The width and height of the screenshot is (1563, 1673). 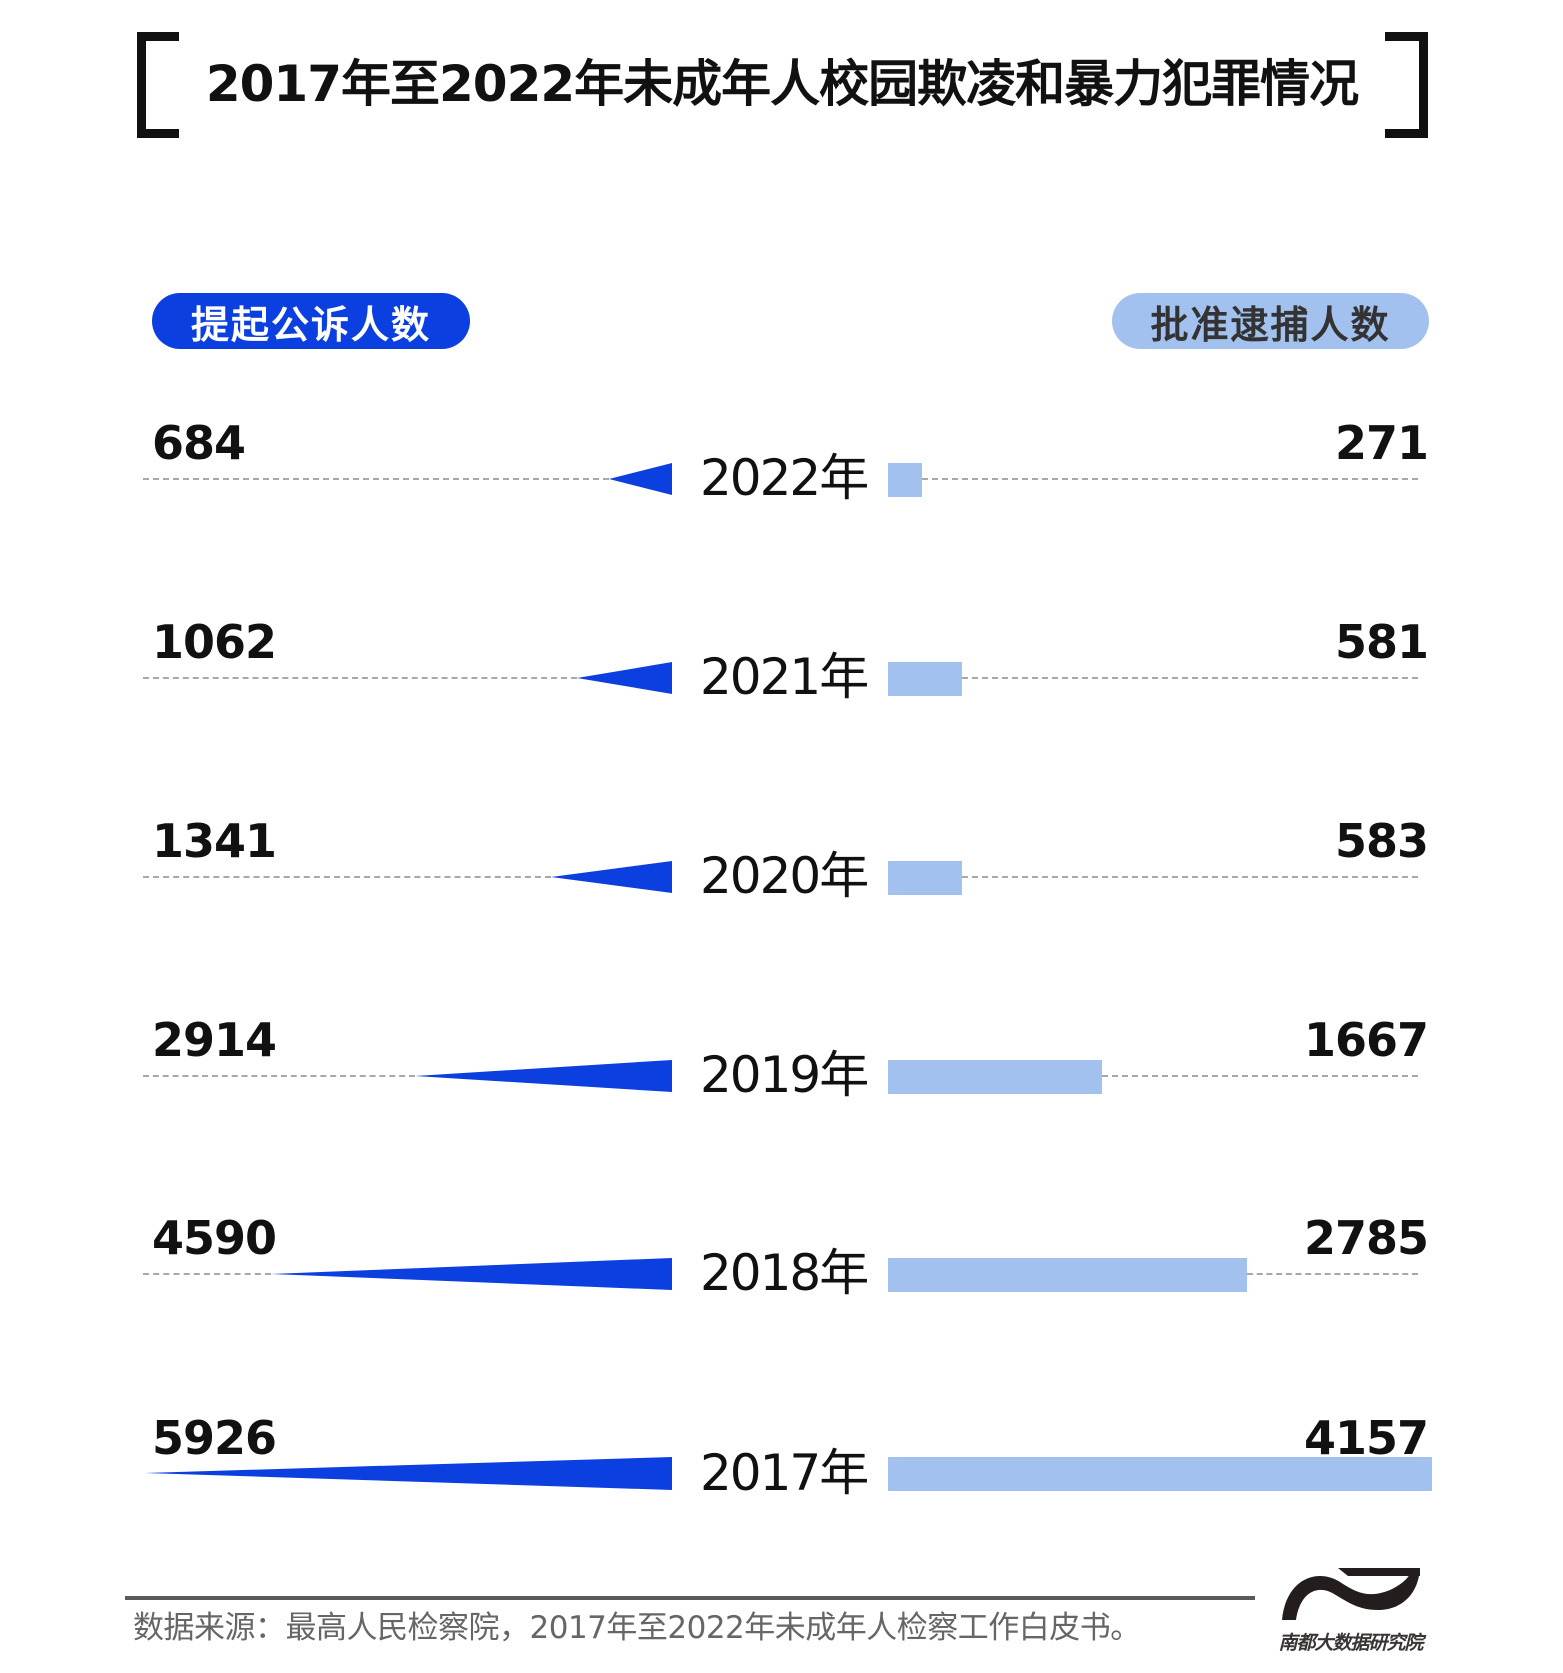 I want to click on chart-row-2017: 5926 4157 2017年, so click(x=781, y=1473).